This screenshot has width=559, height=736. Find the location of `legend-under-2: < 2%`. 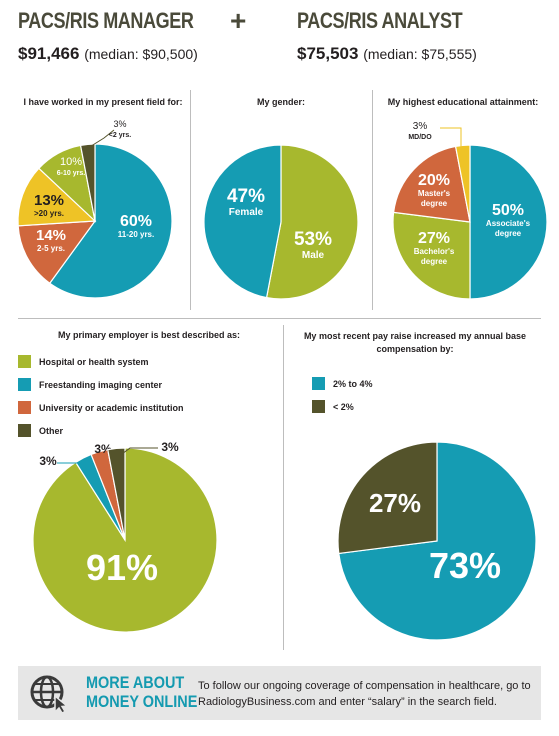

legend-under-2: < 2% is located at coordinates (333, 406).